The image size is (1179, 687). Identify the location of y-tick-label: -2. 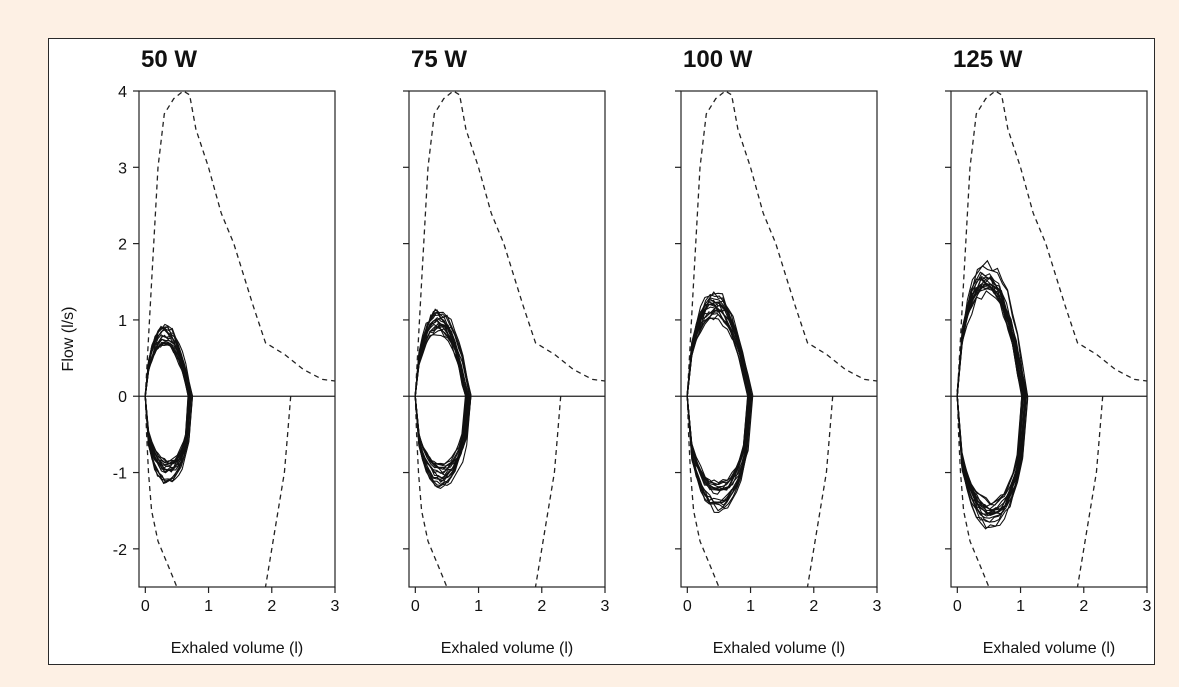
(120, 550).